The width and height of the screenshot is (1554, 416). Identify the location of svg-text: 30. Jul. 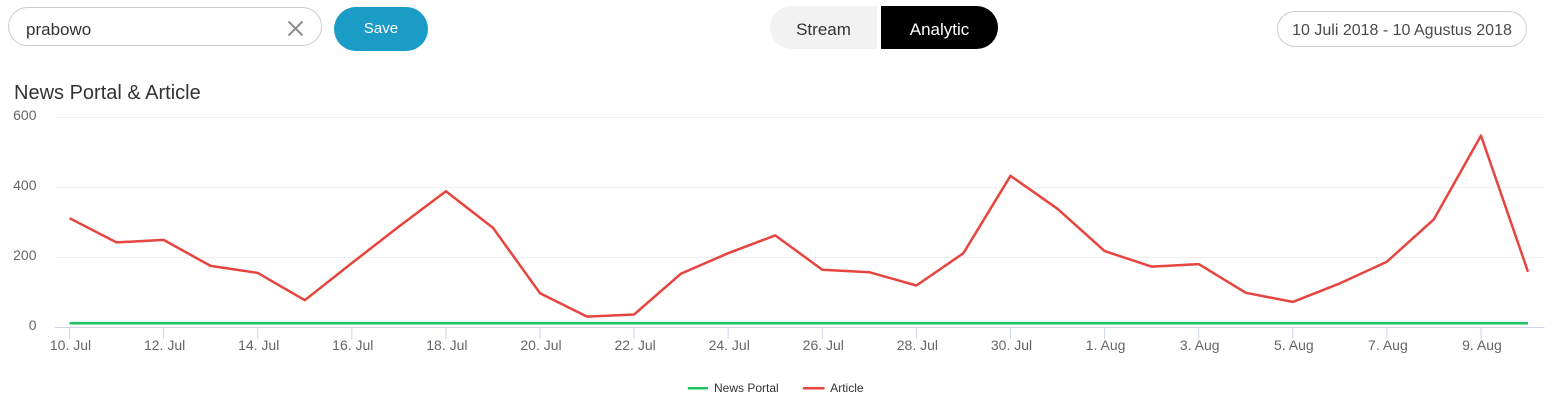
(1011, 345).